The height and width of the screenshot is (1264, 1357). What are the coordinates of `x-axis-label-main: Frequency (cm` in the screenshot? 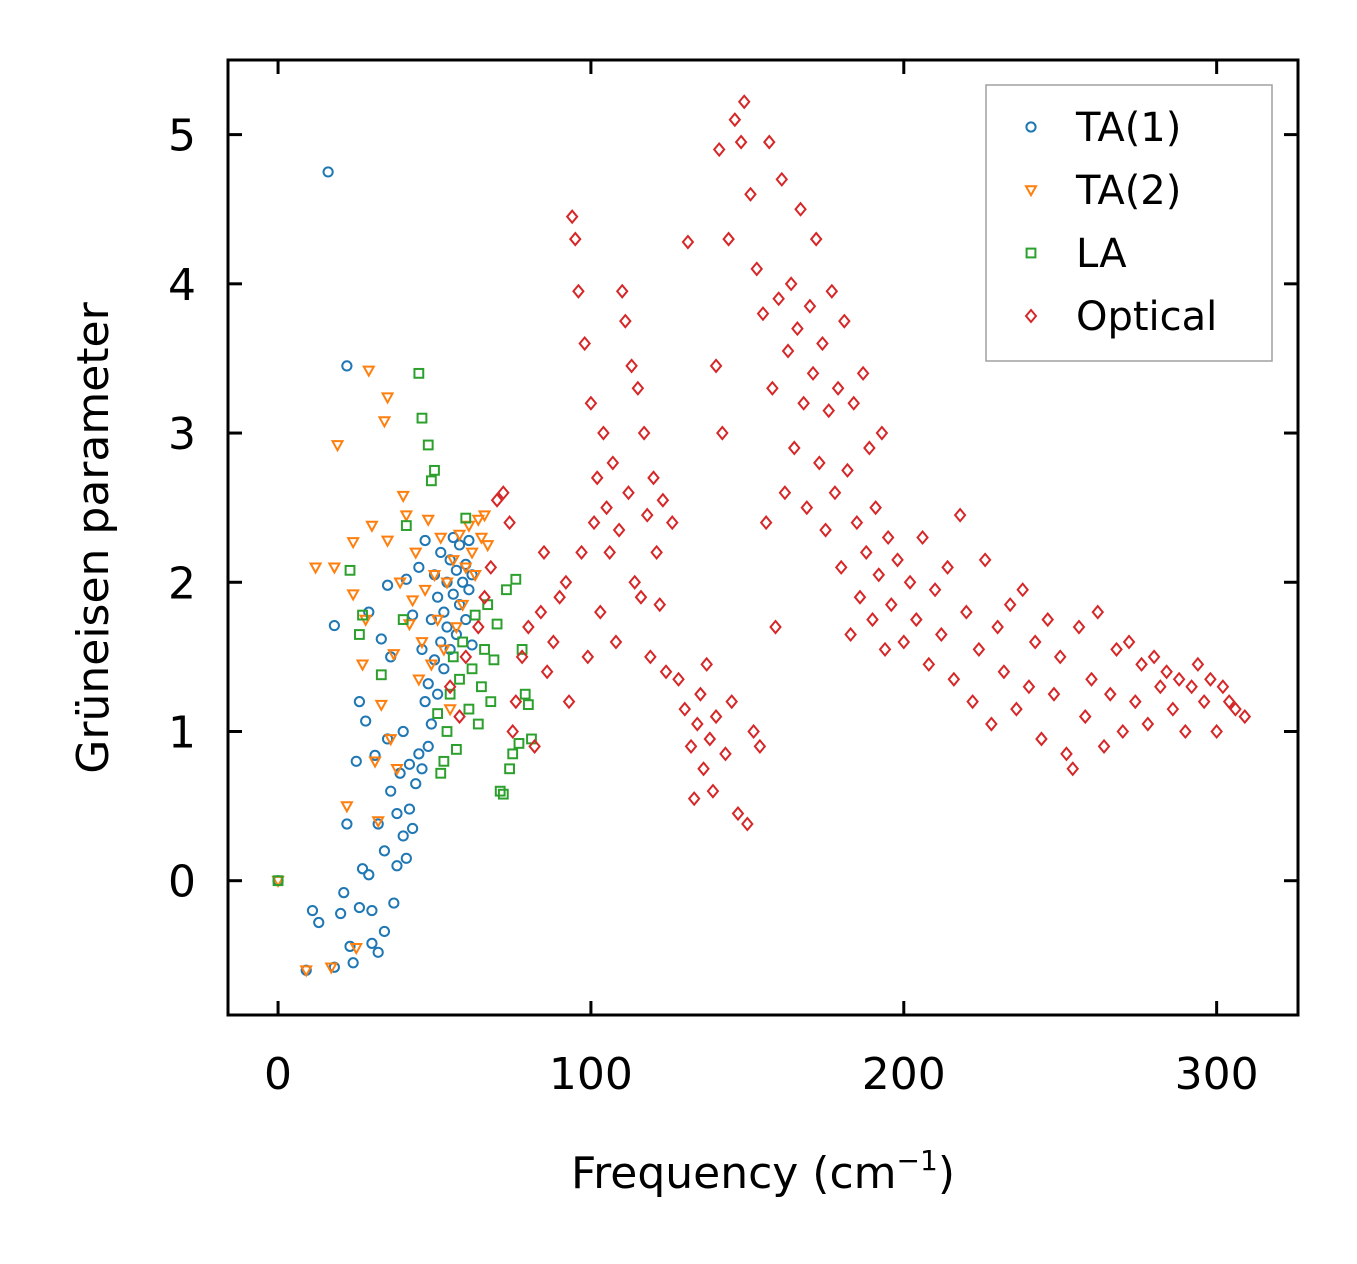 It's located at (734, 1173).